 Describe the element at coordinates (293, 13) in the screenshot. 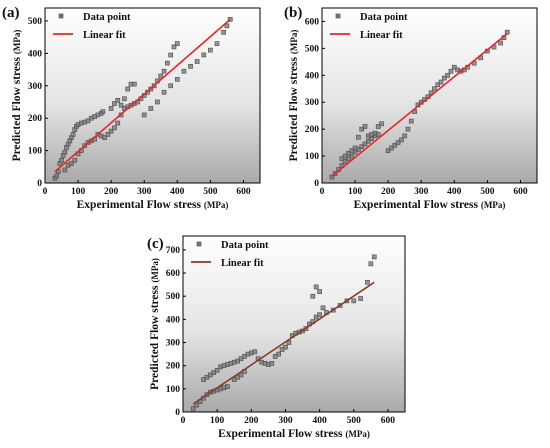

I see `panel-label: (b)` at that location.